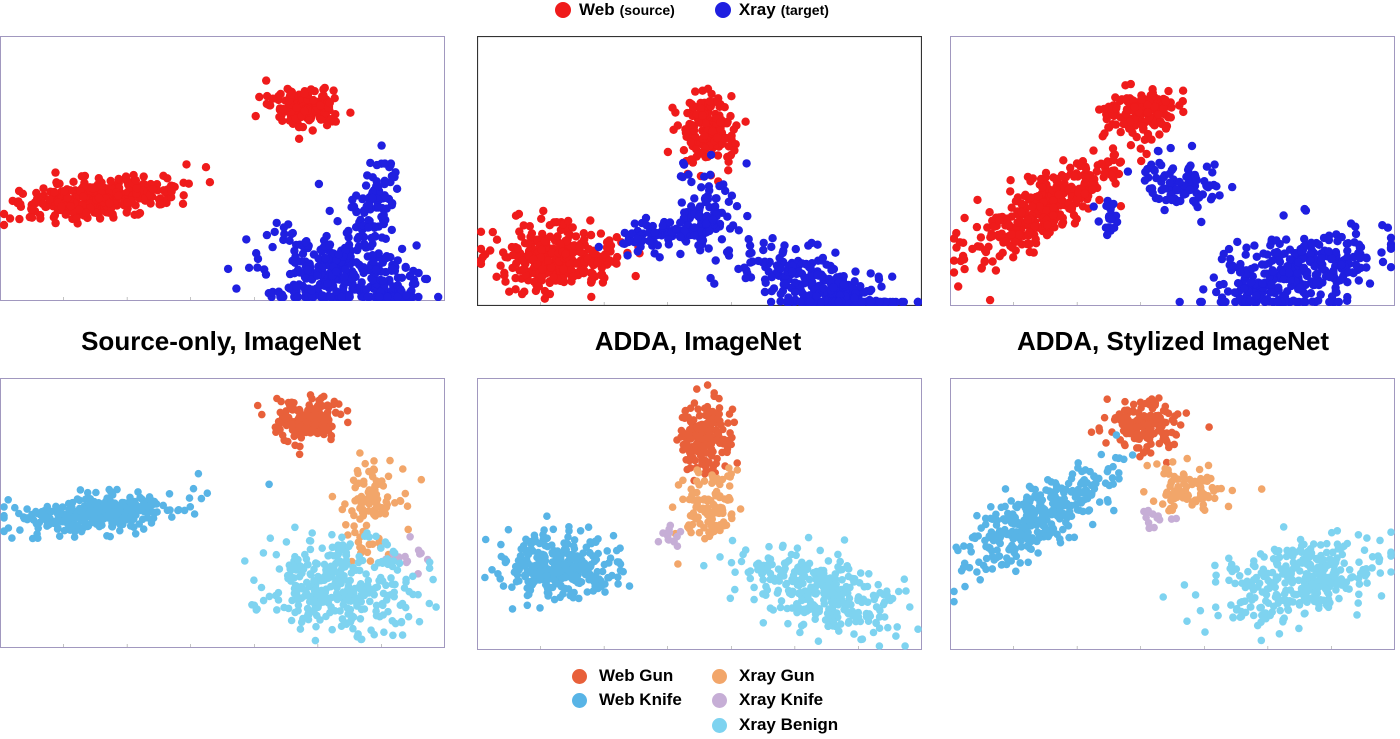 This screenshot has height=739, width=1400. Describe the element at coordinates (699, 171) in the screenshot. I see `scatter-plot-adda-imagenet-domain` at that location.